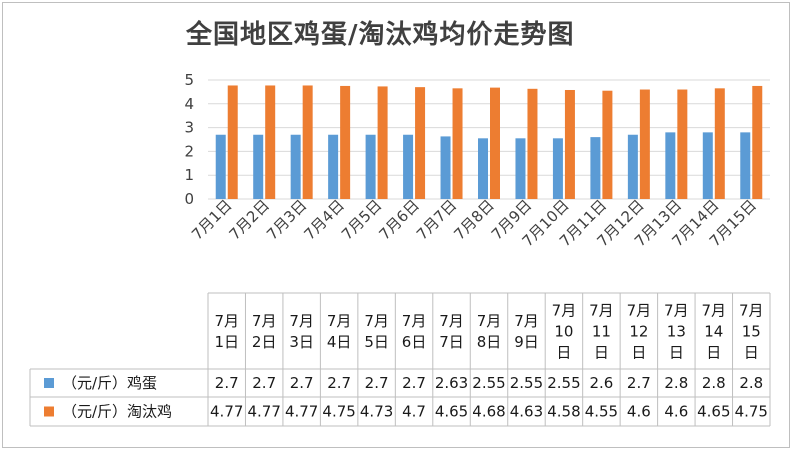 The image size is (794, 452). What do you see at coordinates (117, 412) in the screenshot?
I see `series-name: （元/斤）淘汰鸡` at bounding box center [117, 412].